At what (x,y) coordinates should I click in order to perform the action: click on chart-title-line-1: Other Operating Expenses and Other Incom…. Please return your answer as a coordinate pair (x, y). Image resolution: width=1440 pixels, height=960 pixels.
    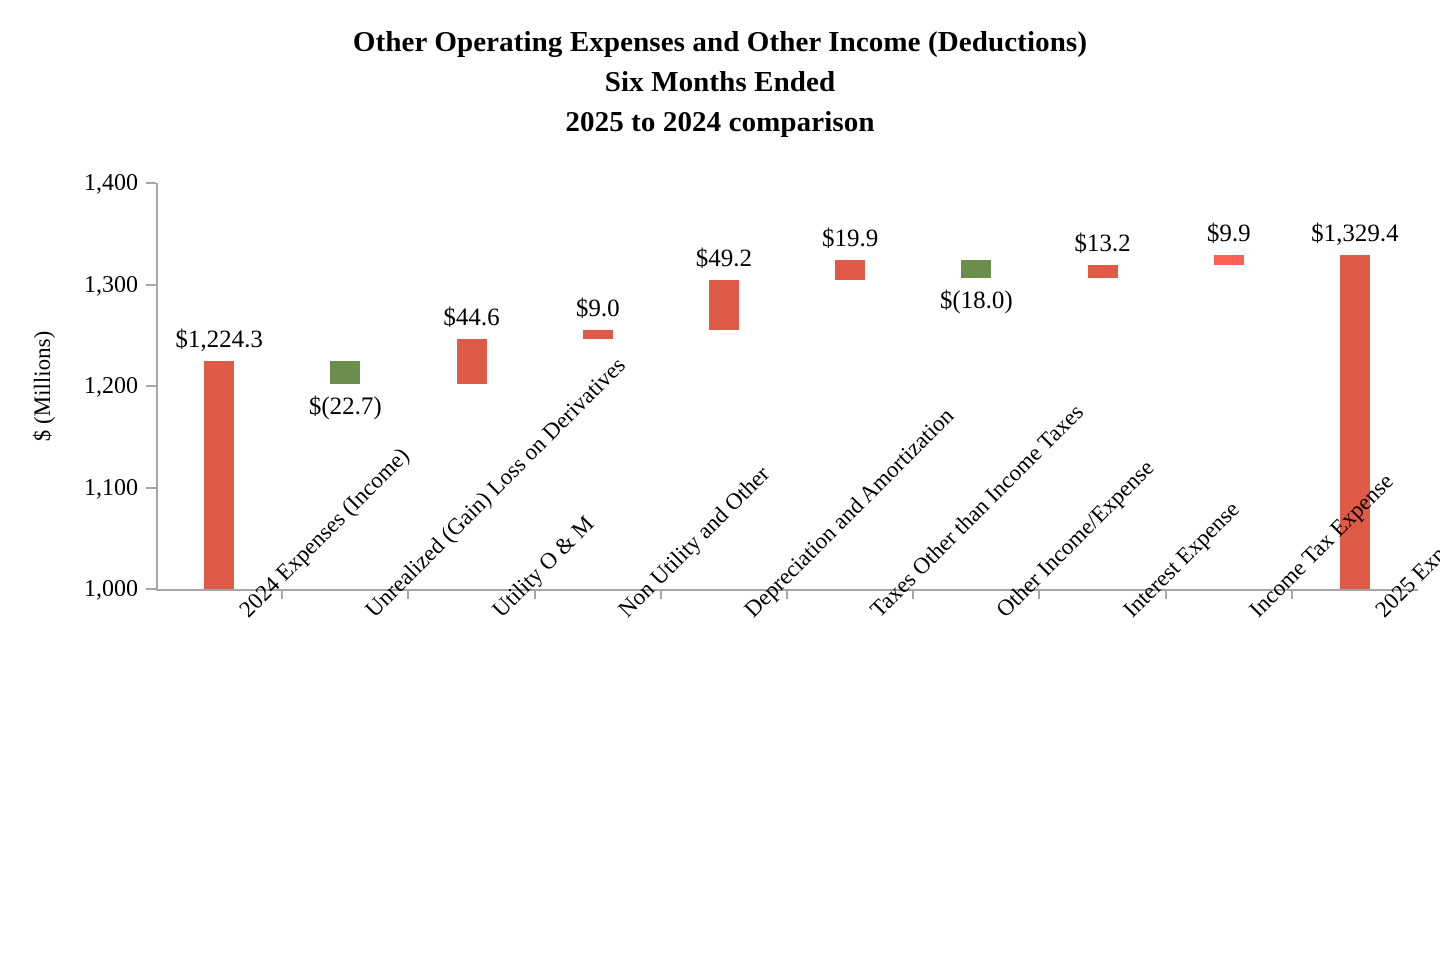
    Looking at the image, I should click on (720, 42).